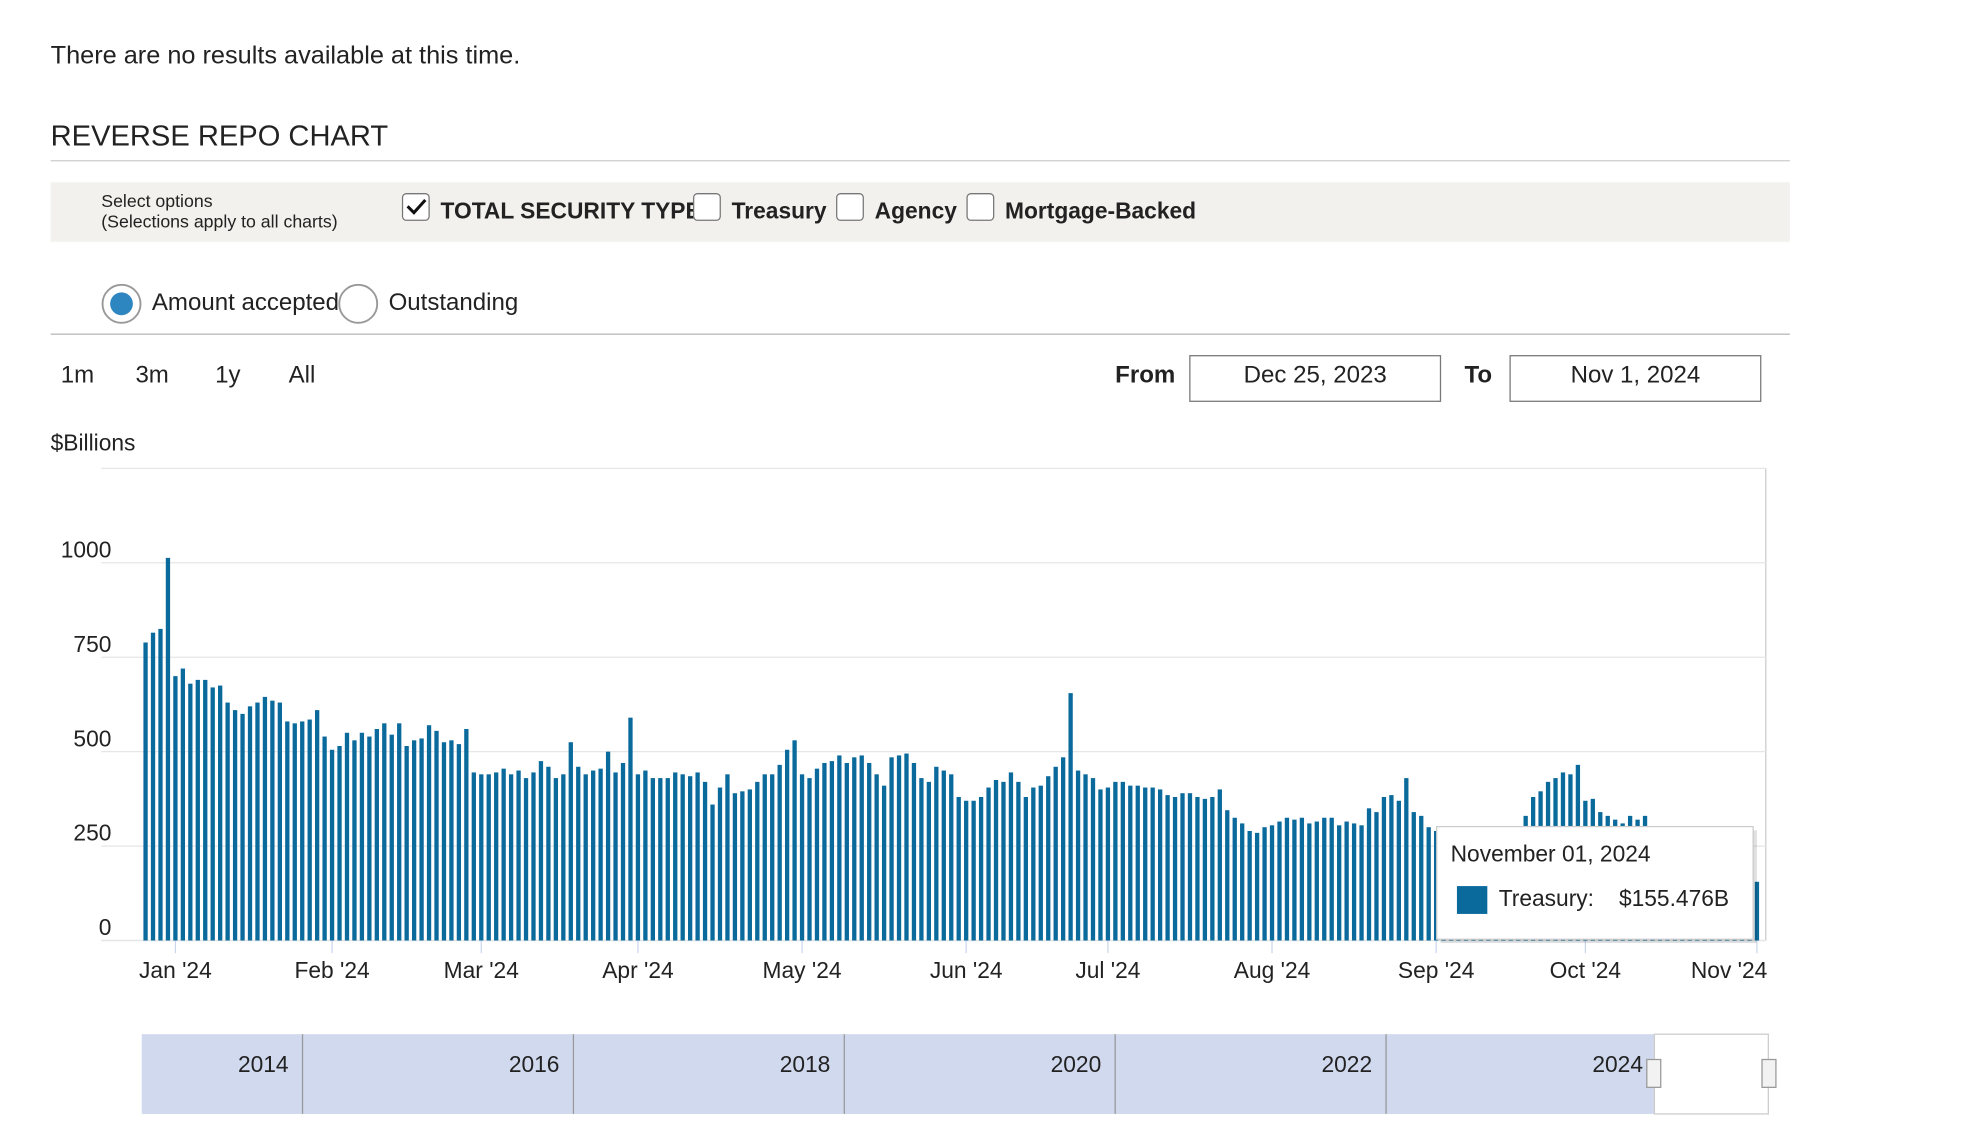  What do you see at coordinates (534, 1064) in the screenshot?
I see `navigator-label: 2016` at bounding box center [534, 1064].